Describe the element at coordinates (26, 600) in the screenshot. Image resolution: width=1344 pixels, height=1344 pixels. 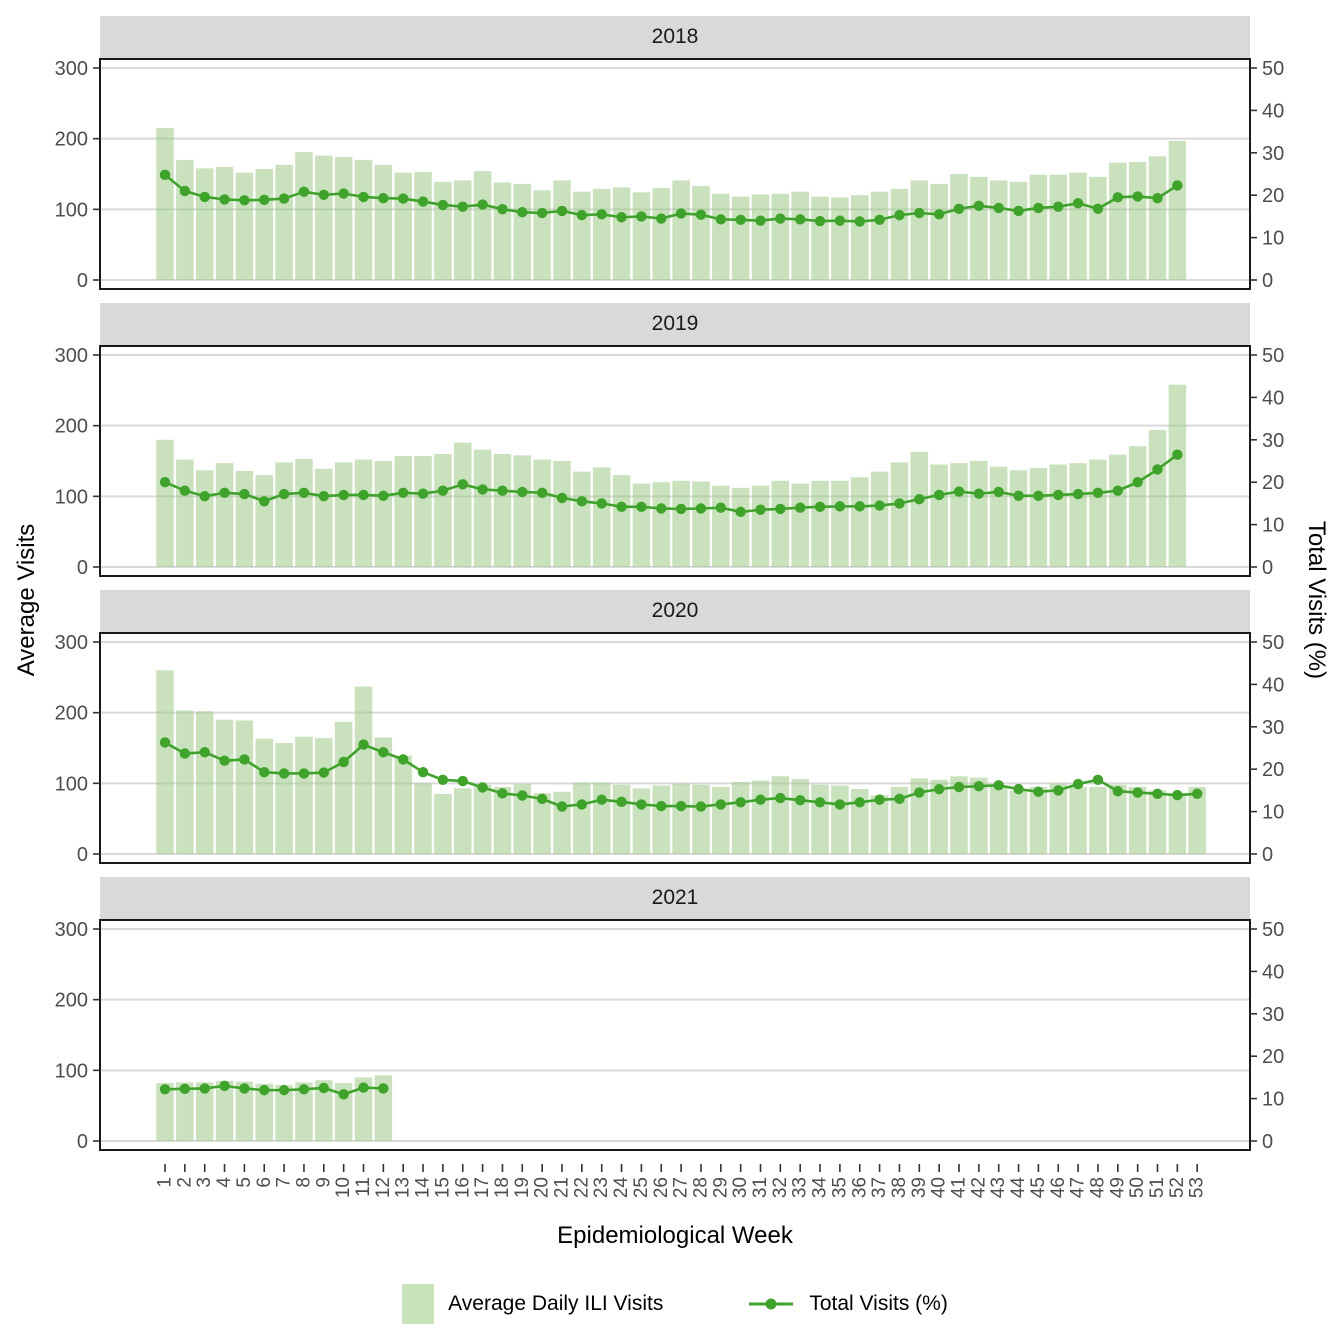
I see `y-axis-left-title: Average Visits` at that location.